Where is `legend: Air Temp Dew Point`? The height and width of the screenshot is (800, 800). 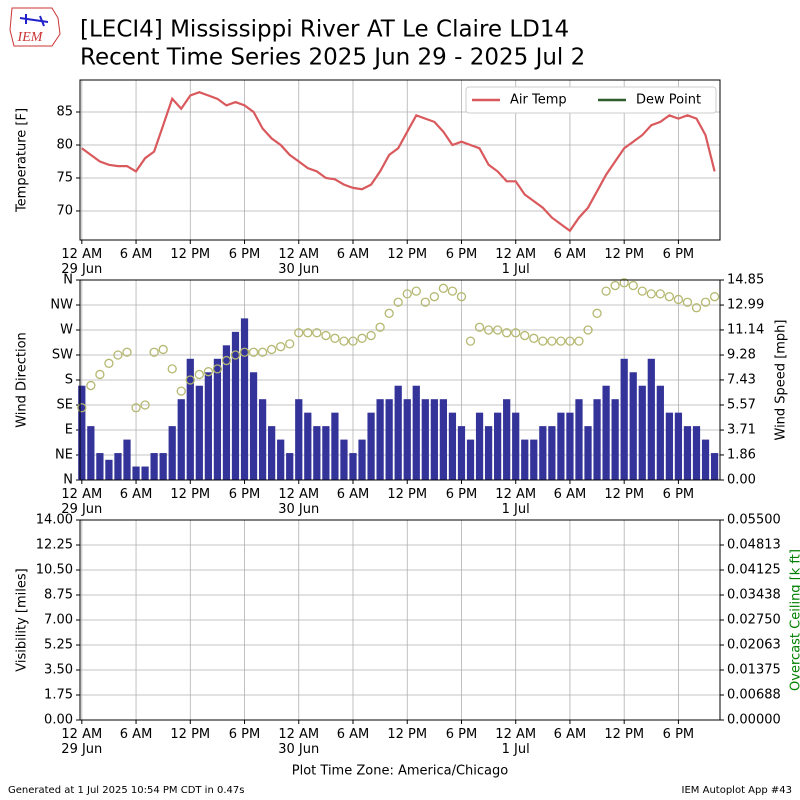
legend: Air Temp Dew Point is located at coordinates (591, 100).